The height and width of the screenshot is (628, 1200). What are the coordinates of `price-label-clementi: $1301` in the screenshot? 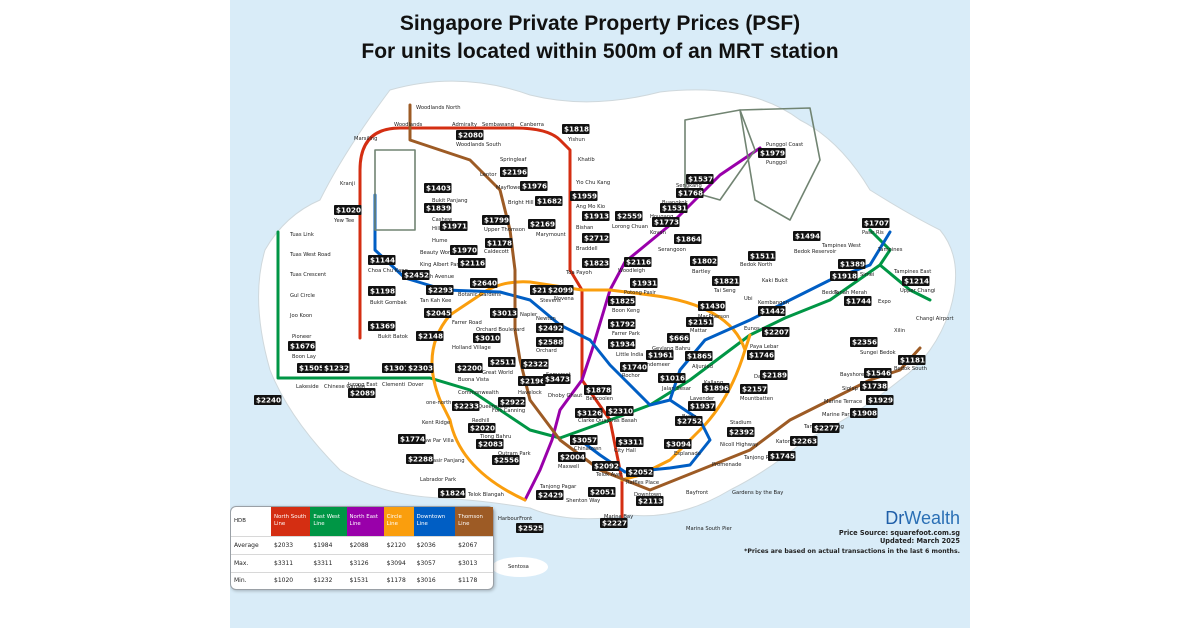 It's located at (396, 368).